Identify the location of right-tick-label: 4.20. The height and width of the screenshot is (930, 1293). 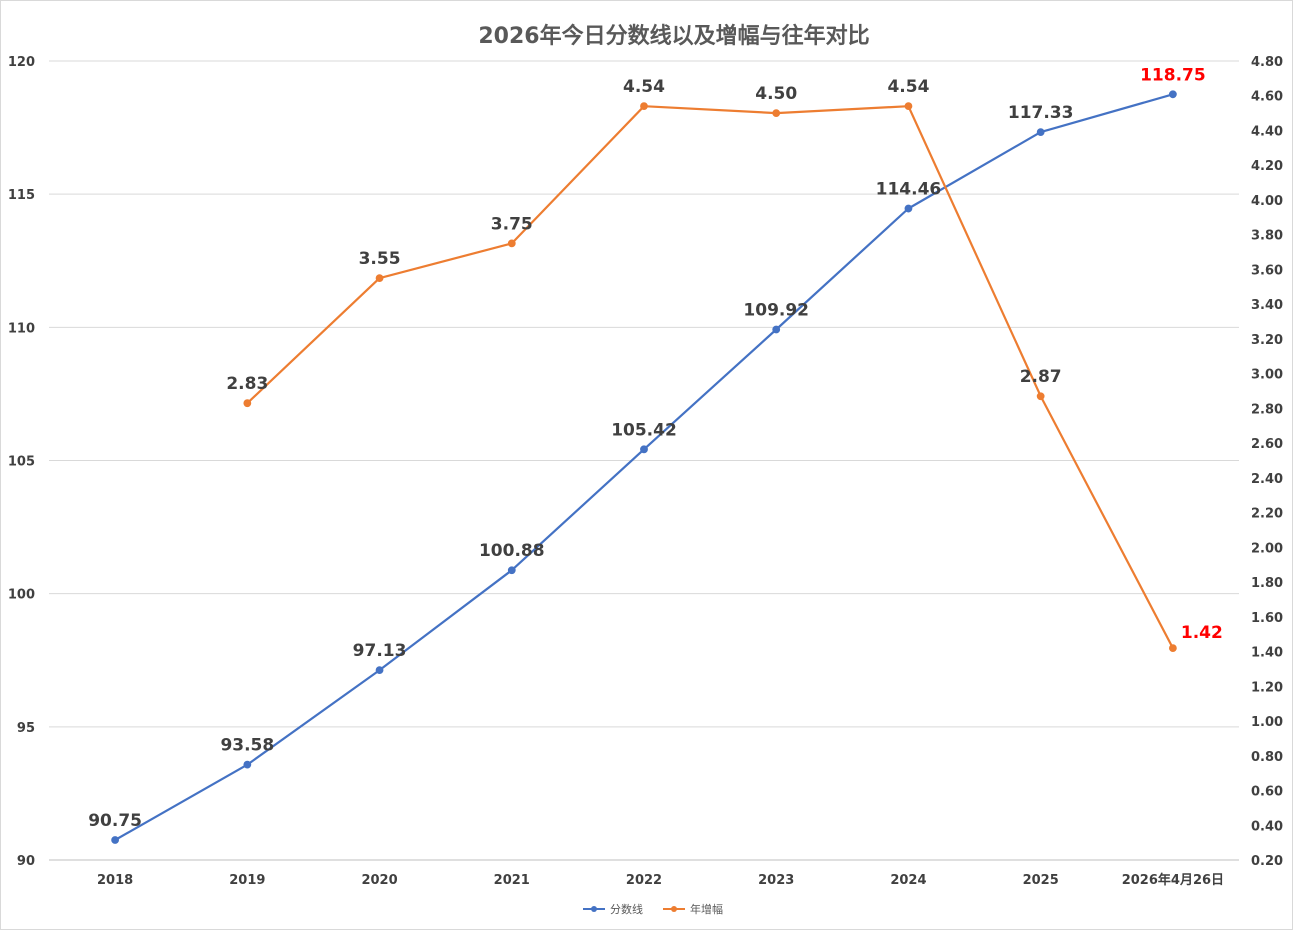
(1267, 166).